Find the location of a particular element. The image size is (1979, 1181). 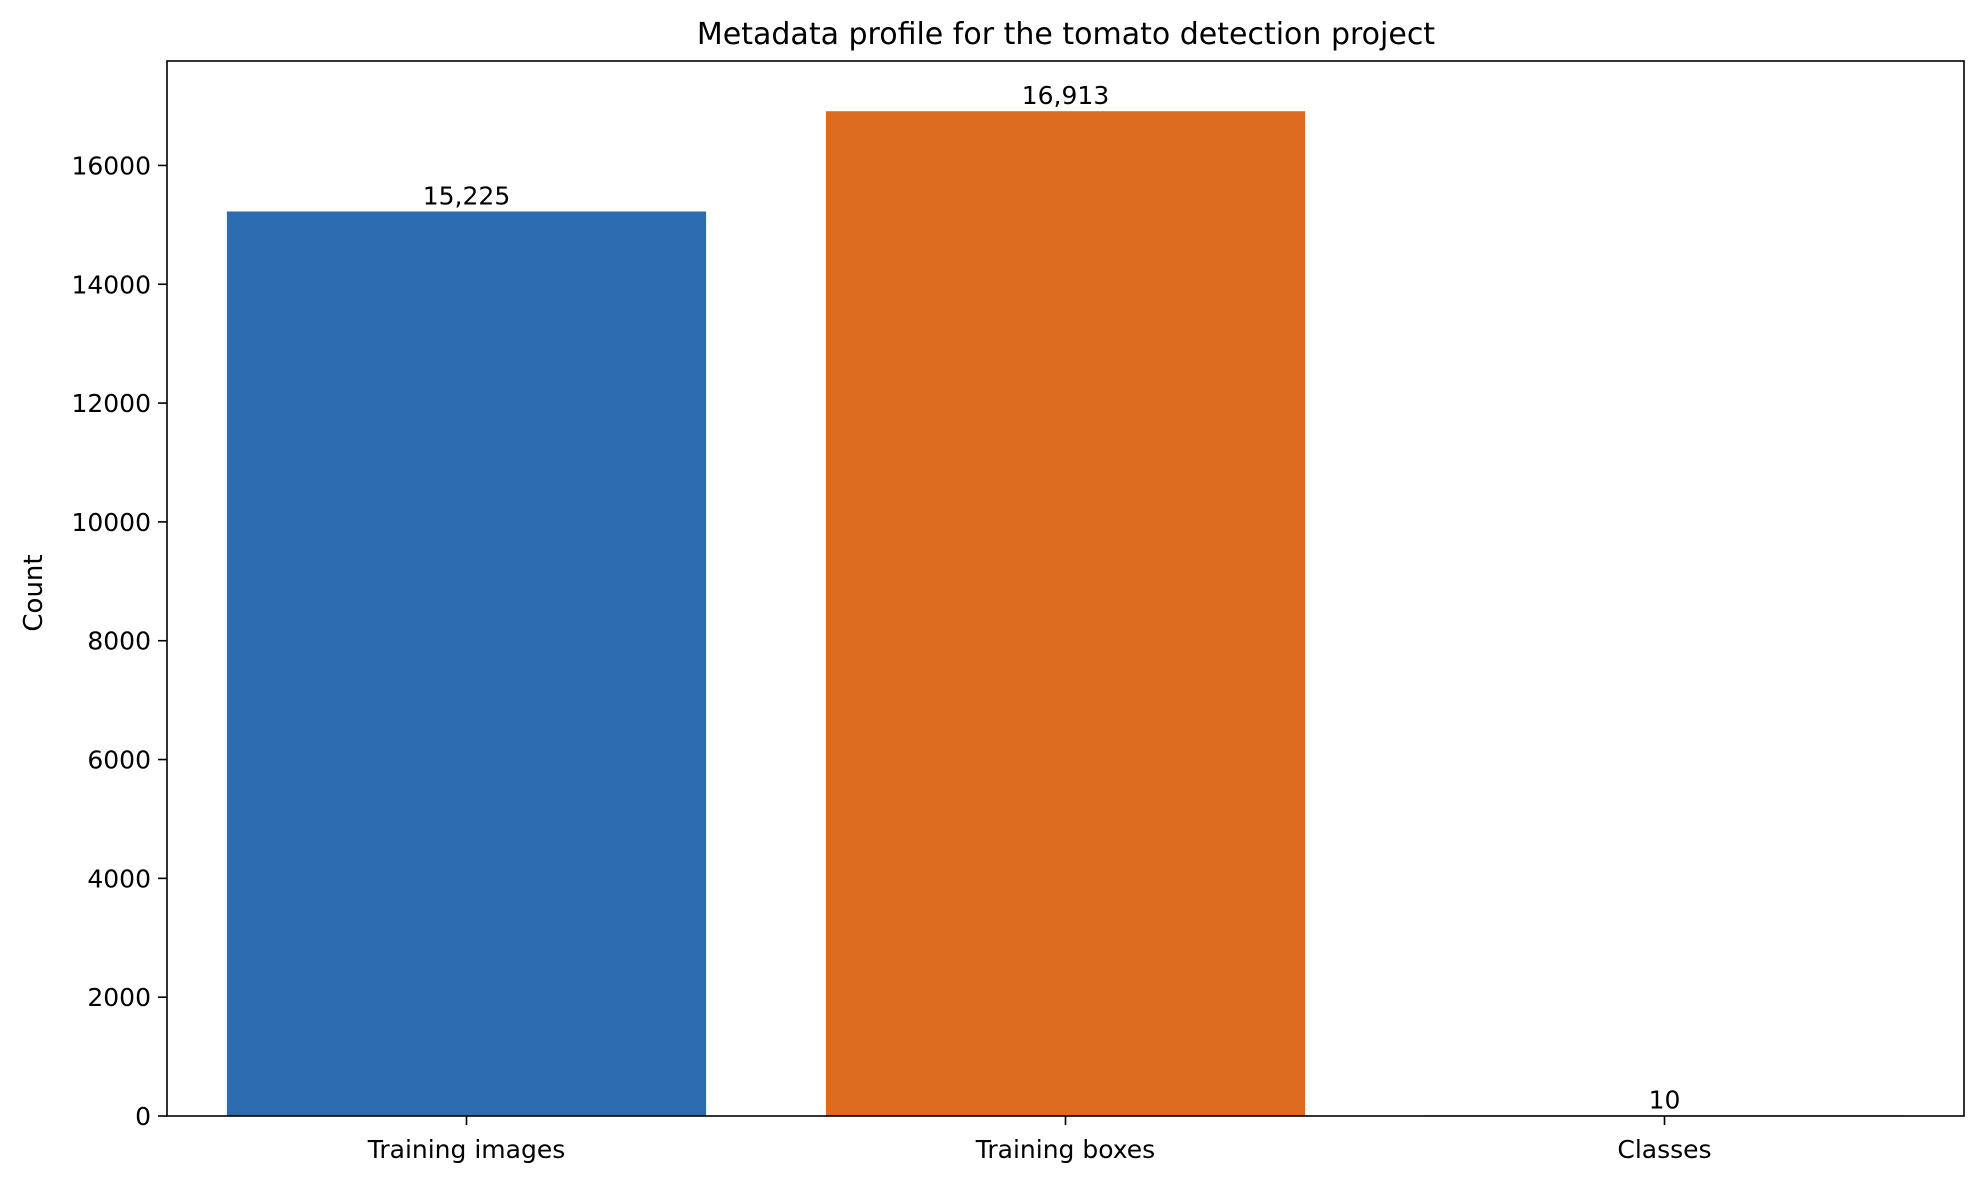

data-label-1: 16,913 is located at coordinates (1065, 95).